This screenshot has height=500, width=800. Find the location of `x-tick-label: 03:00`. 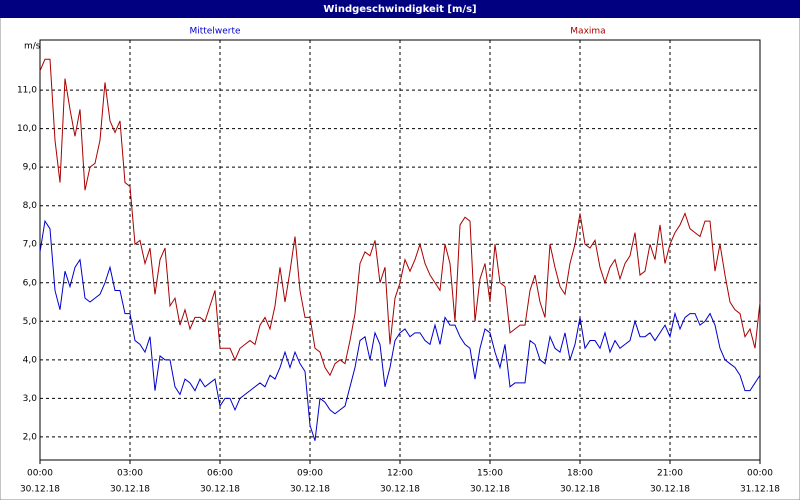

x-tick-label: 03:00 is located at coordinates (130, 474).